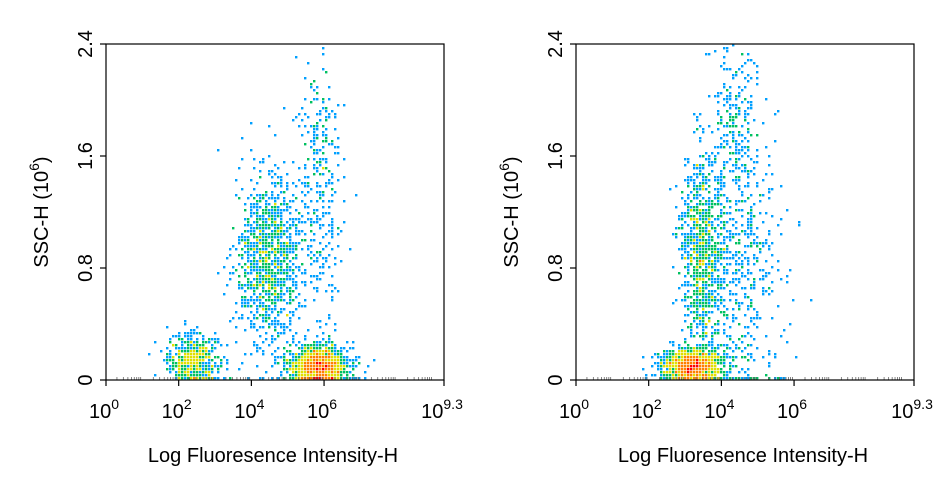 This screenshot has width=952, height=479. I want to click on y-tick-label: 1.6, so click(86, 156).